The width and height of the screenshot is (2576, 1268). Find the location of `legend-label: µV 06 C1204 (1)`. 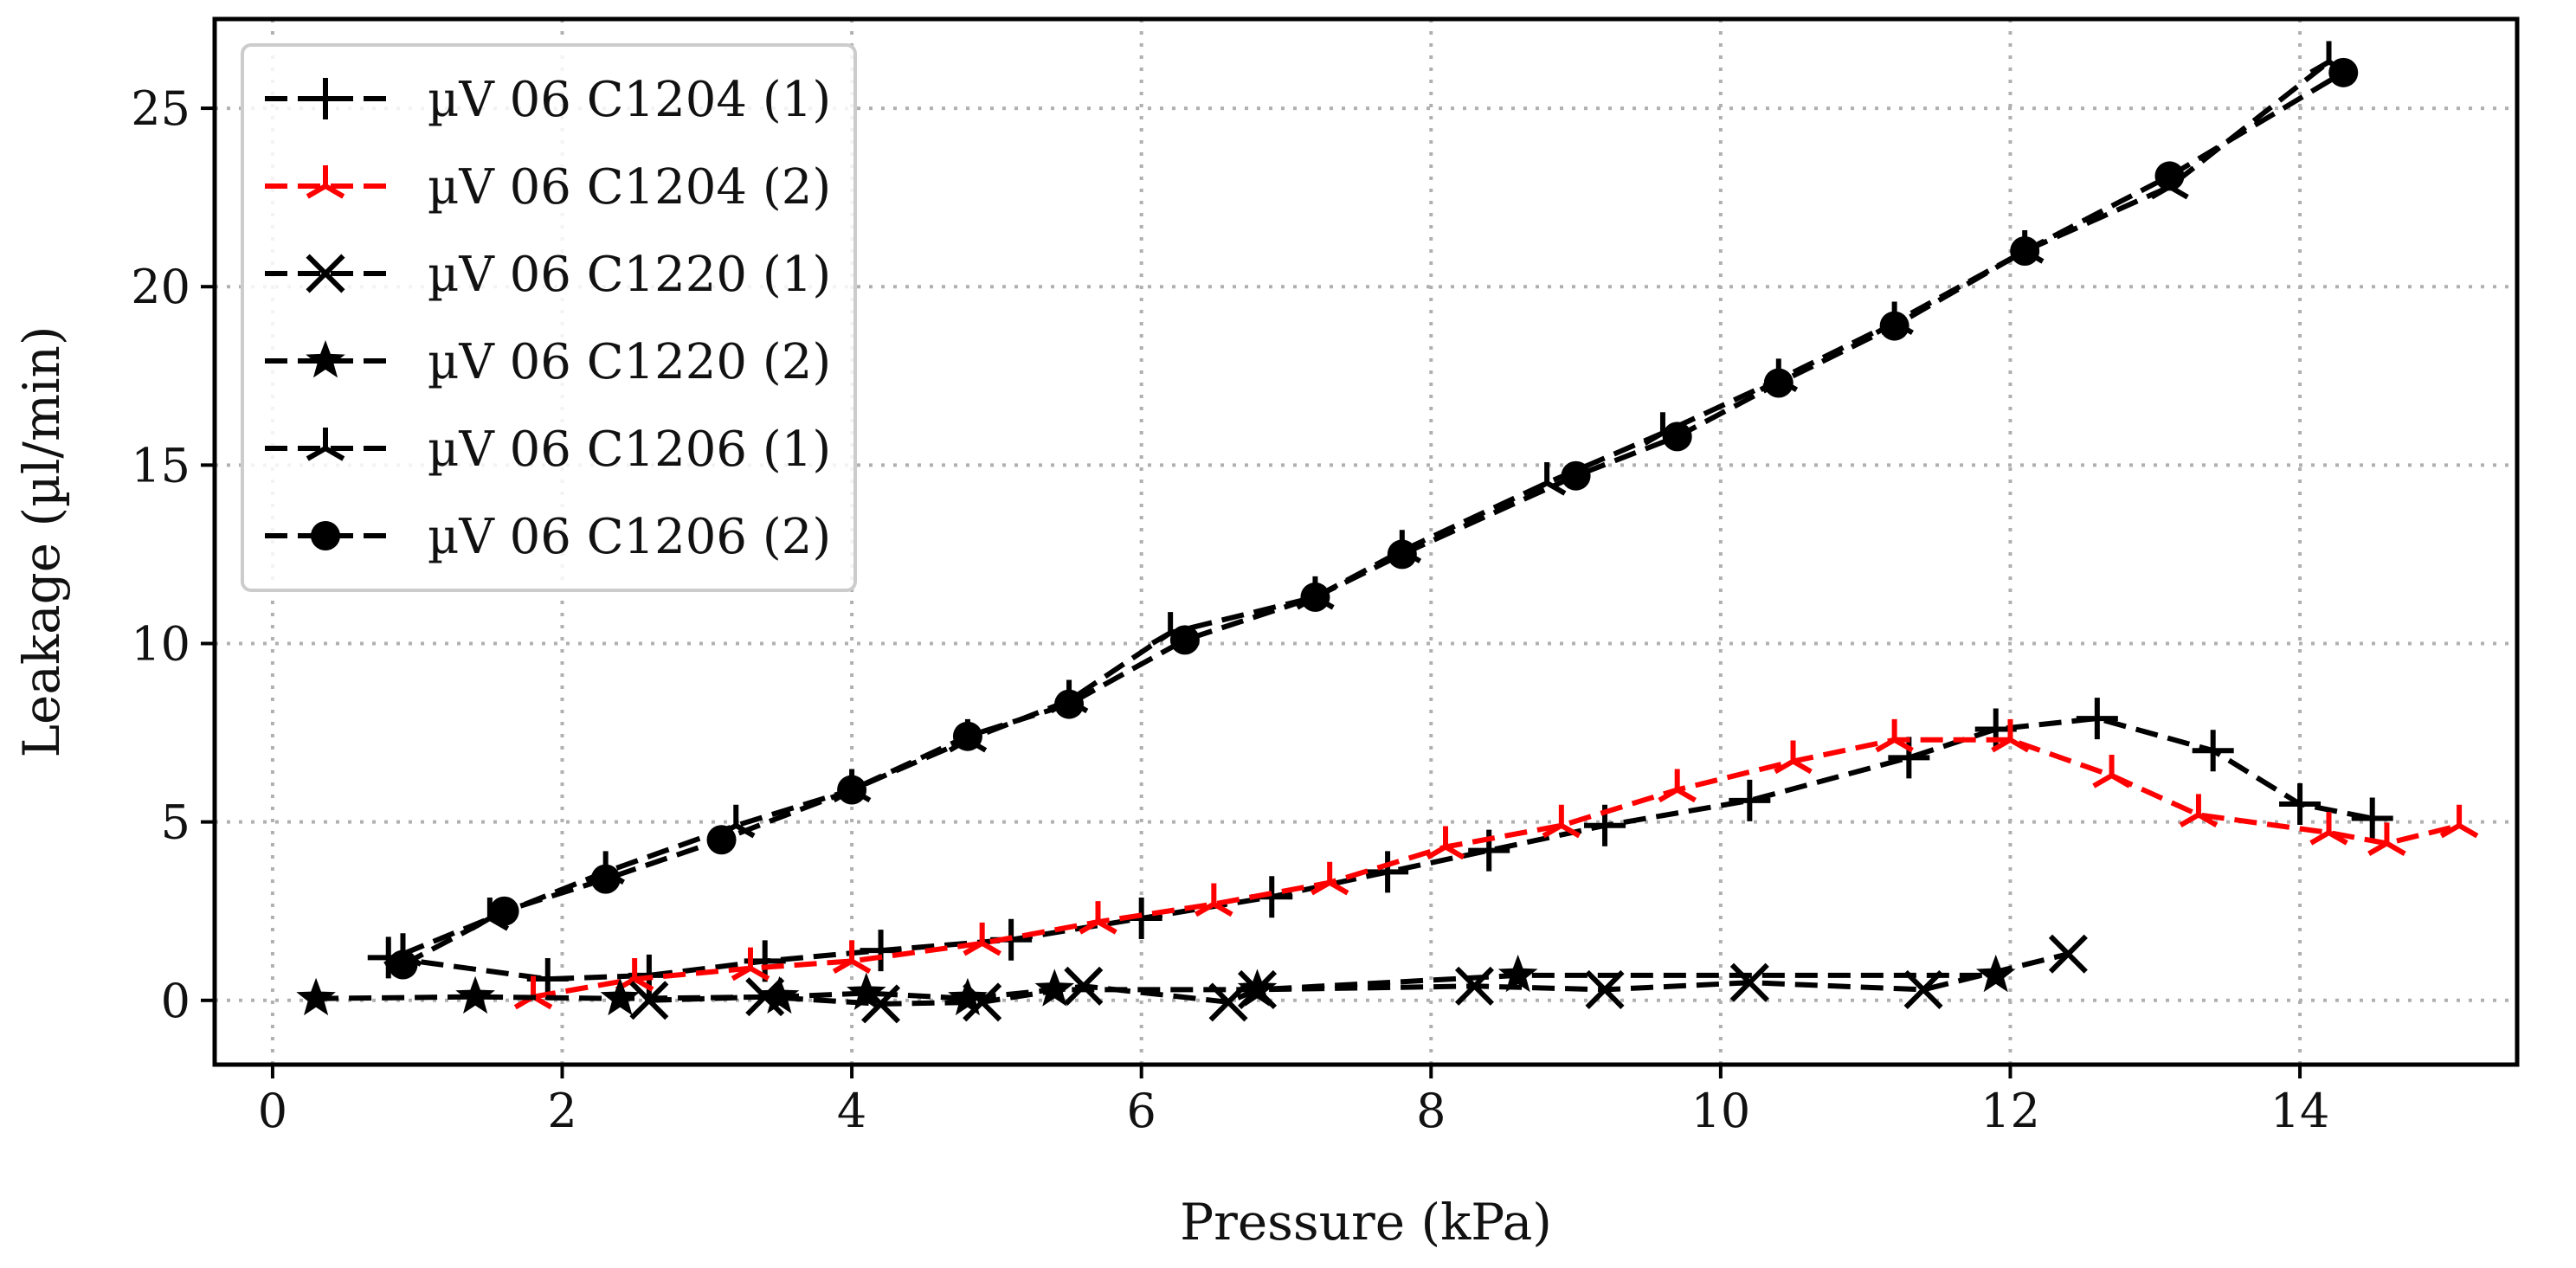

legend-label: µV 06 C1204 (1) is located at coordinates (629, 100).